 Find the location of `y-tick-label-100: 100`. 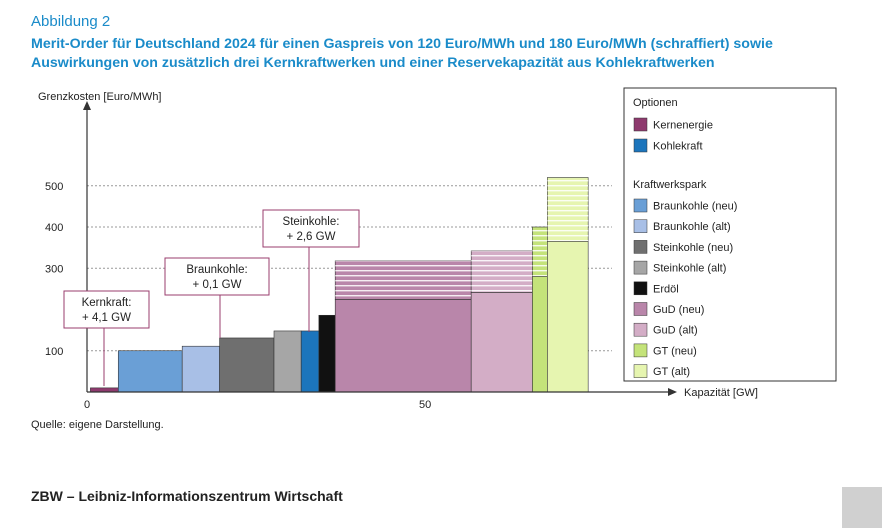

y-tick-label-100: 100 is located at coordinates (54, 352).